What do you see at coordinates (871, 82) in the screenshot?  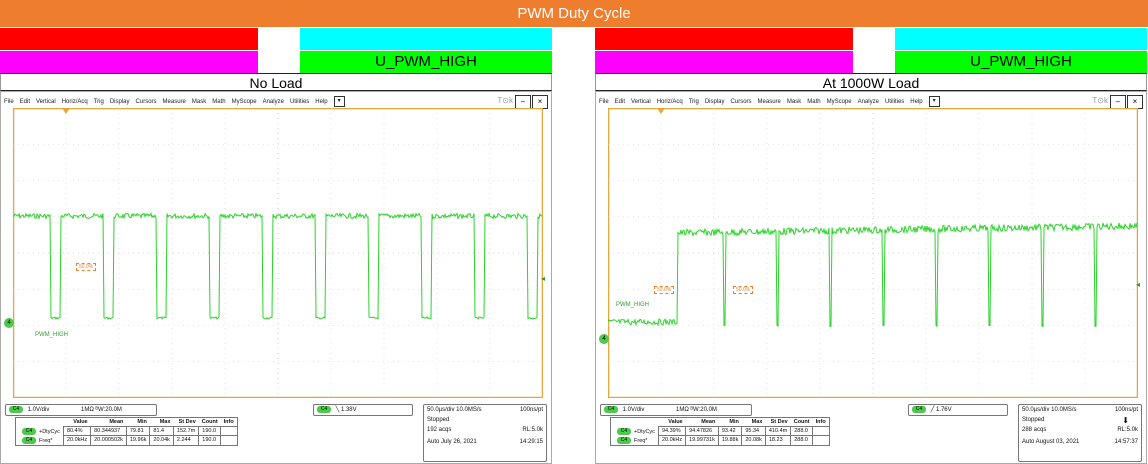 I see `load-label: At 1000W Load` at bounding box center [871, 82].